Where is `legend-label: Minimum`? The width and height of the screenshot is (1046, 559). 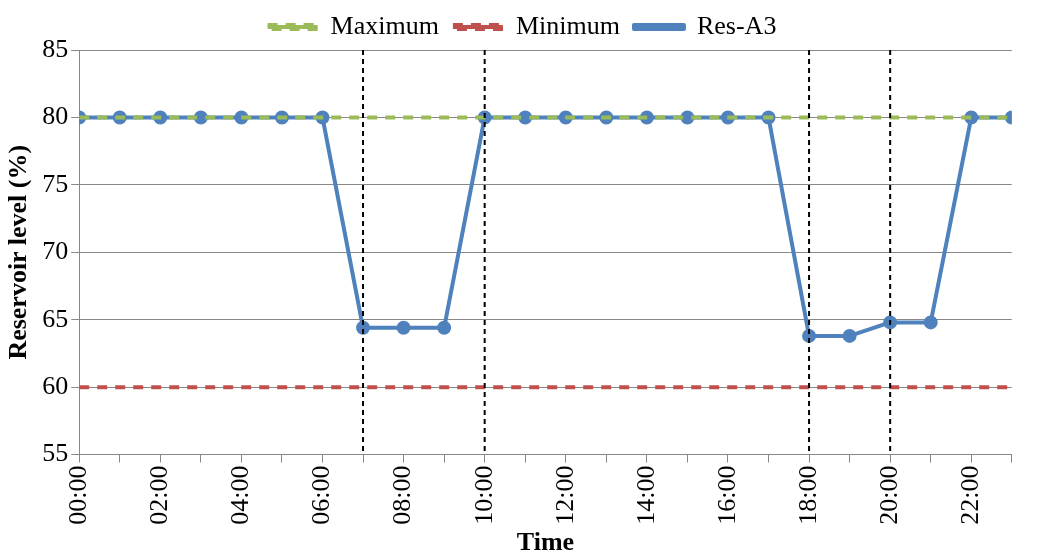
legend-label: Minimum is located at coordinates (567, 25).